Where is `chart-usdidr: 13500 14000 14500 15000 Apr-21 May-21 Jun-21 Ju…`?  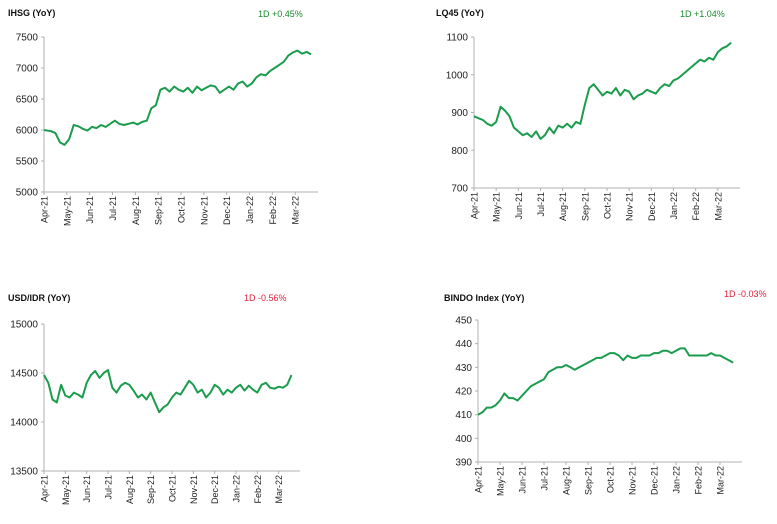
chart-usdidr: 13500 14000 14500 15000 Apr-21 May-21 Jun-21 Ju… is located at coordinates (155, 412).